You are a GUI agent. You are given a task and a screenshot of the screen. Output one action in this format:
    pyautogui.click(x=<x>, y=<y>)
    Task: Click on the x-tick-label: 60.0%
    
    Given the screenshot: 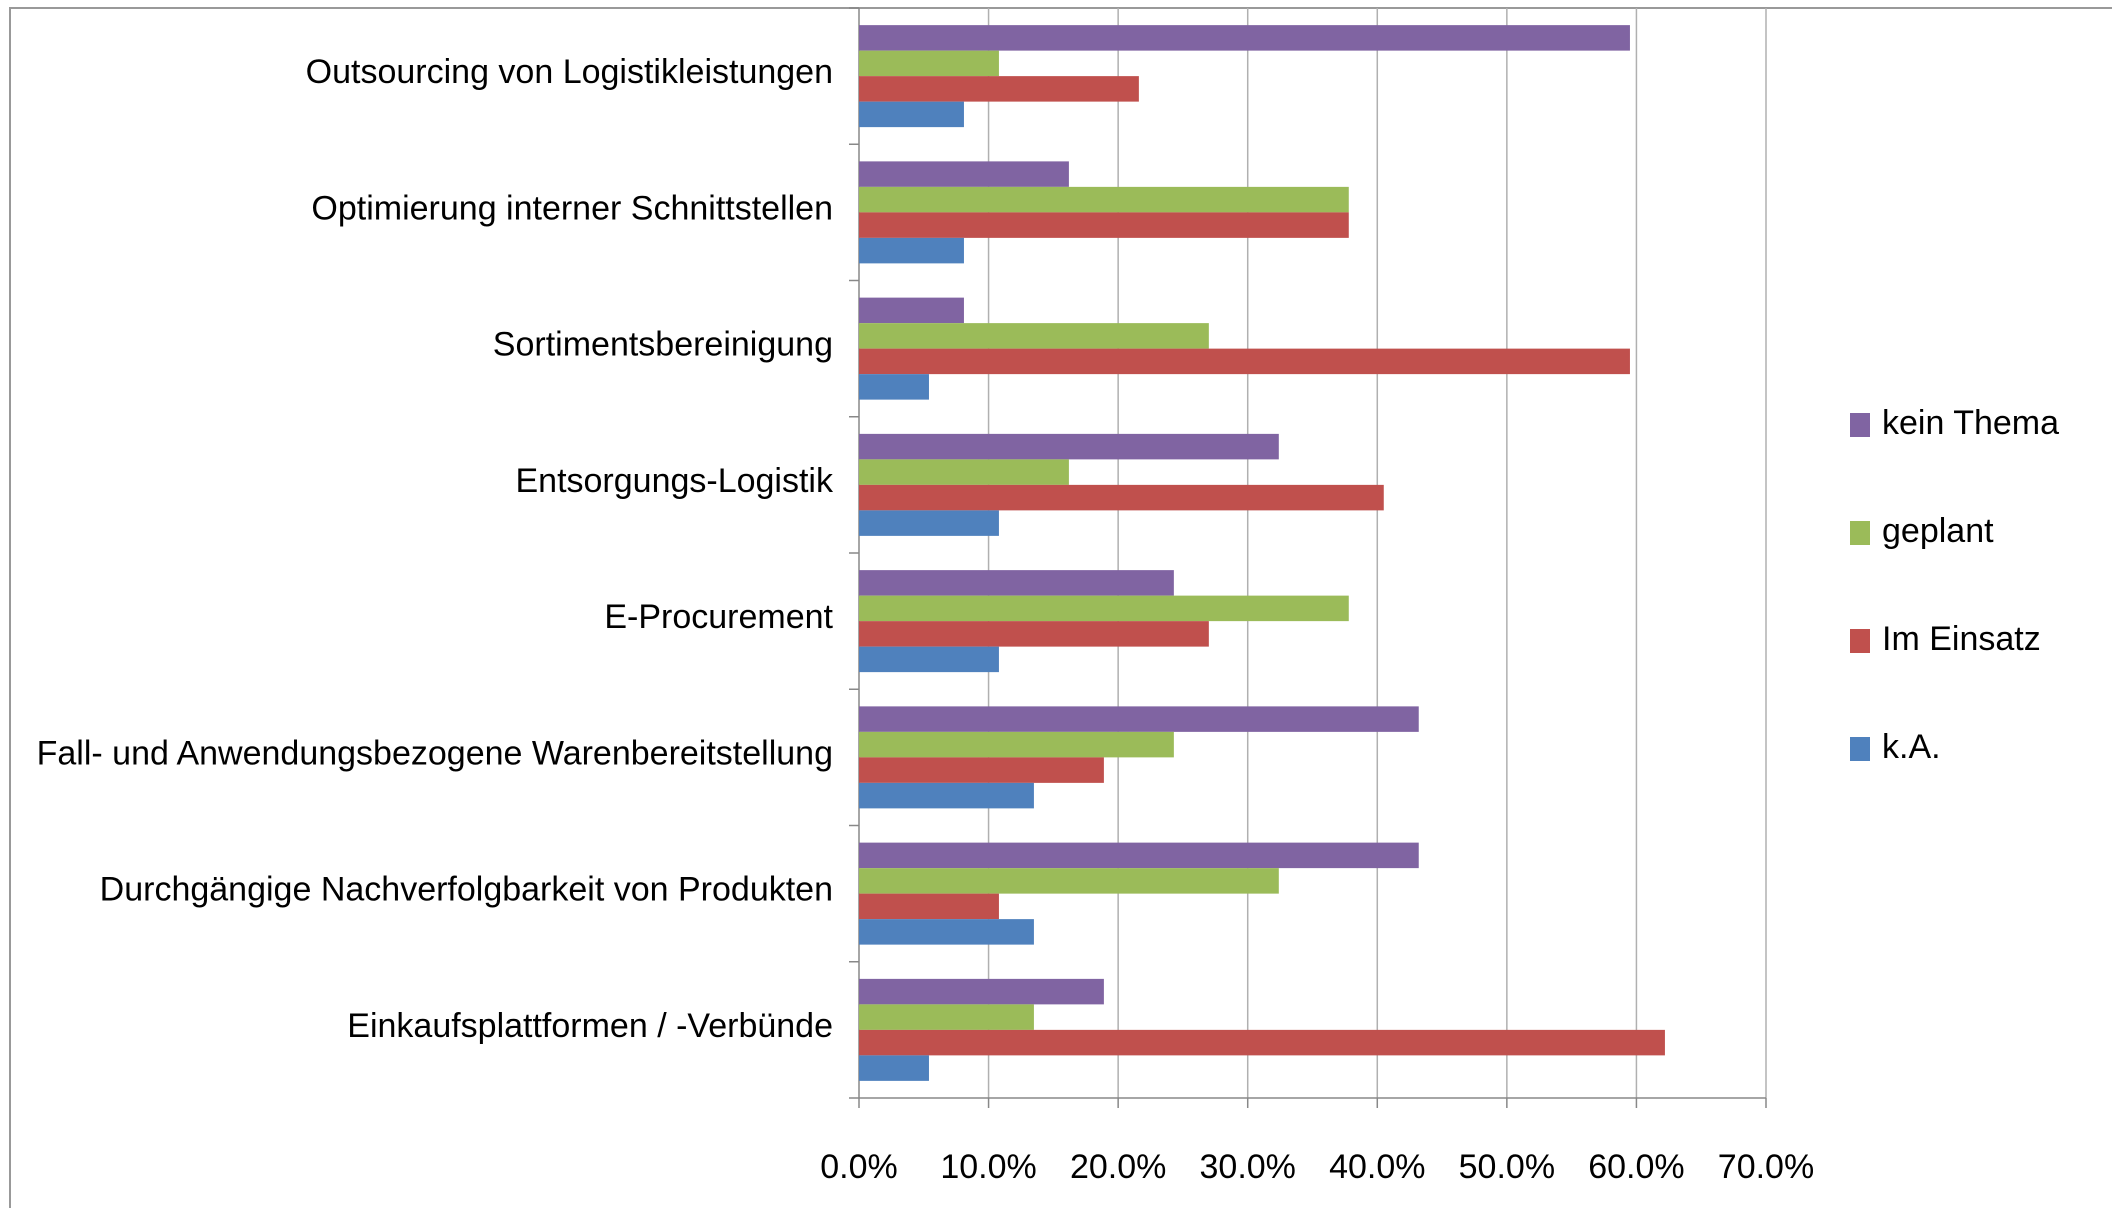 What is the action you would take?
    pyautogui.click(x=1636, y=1167)
    